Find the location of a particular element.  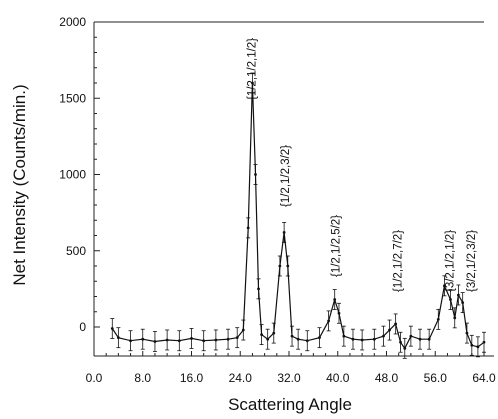

peak-annotation: {3/2,1/2,3/2} is located at coordinates (472, 261).